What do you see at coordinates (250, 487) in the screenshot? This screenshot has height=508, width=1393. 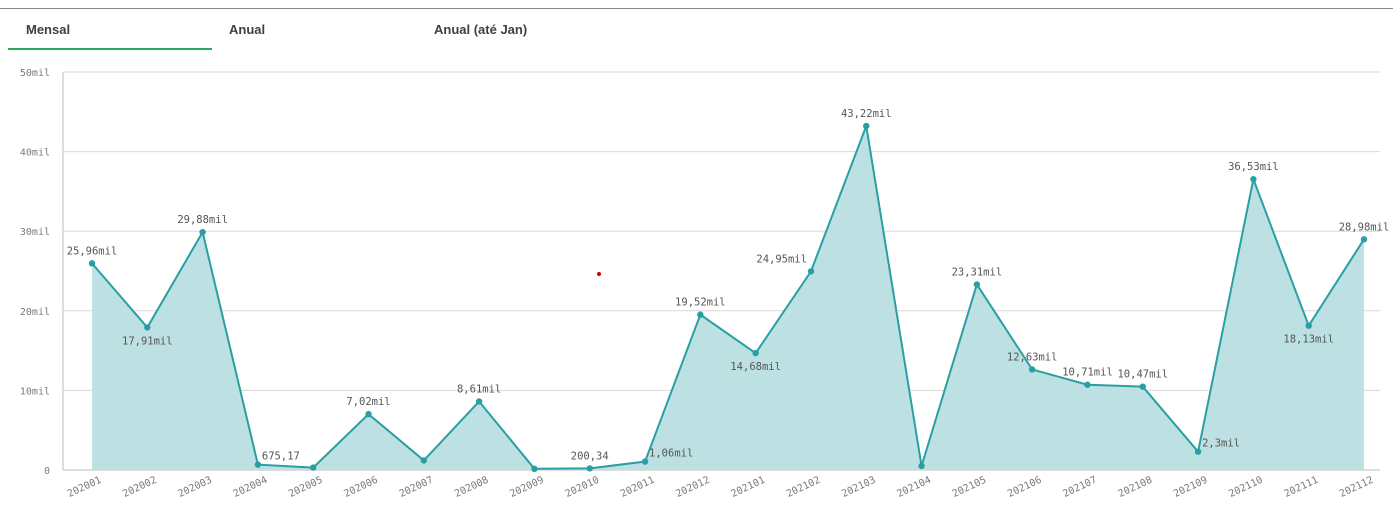 I see `x-tick-label: 202004` at bounding box center [250, 487].